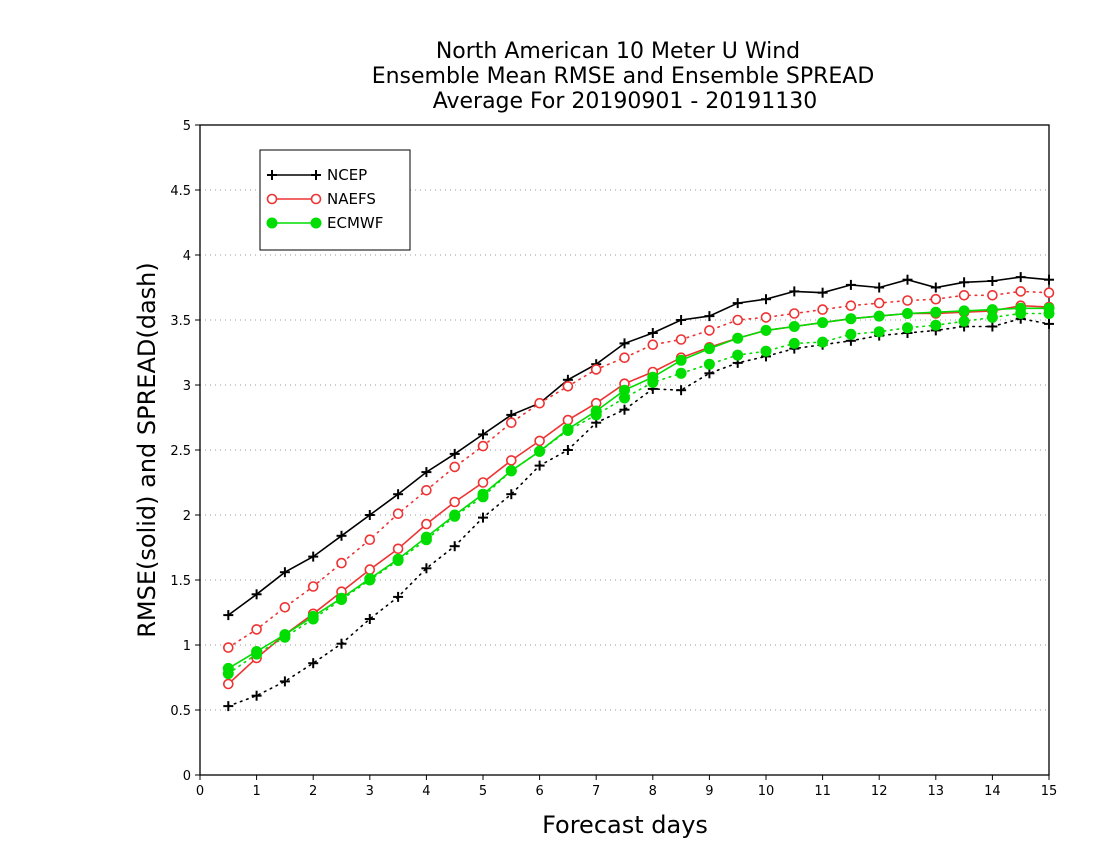  I want to click on y-tick-label-1: 0.5, so click(180, 711).